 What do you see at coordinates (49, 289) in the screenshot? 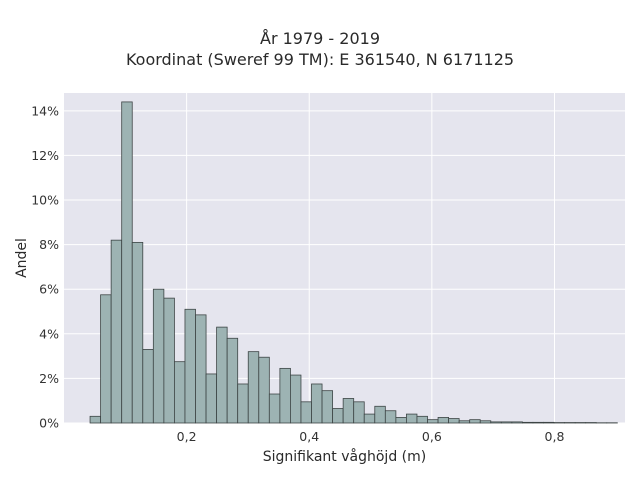
I see `y-tick-label: 6%` at bounding box center [49, 289].